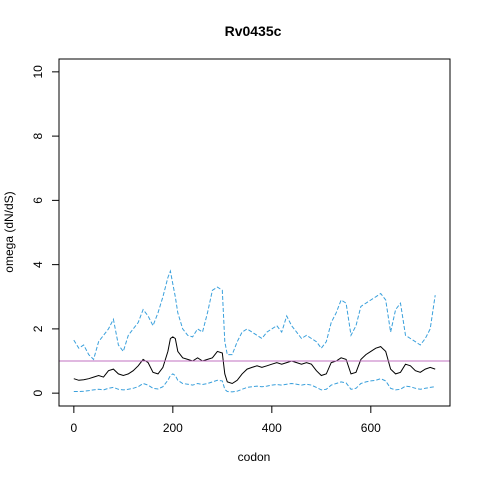  What do you see at coordinates (38, 328) in the screenshot?
I see `y-tick-label: 2` at bounding box center [38, 328].